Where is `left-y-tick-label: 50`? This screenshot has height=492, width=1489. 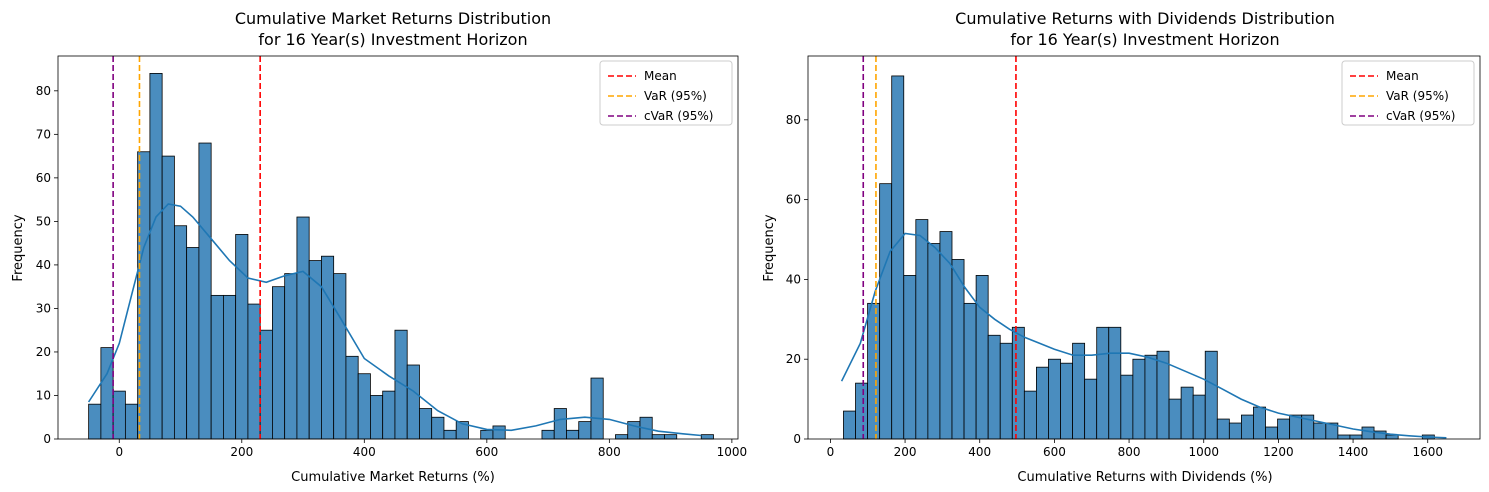 left-y-tick-label: 50 is located at coordinates (43, 221).